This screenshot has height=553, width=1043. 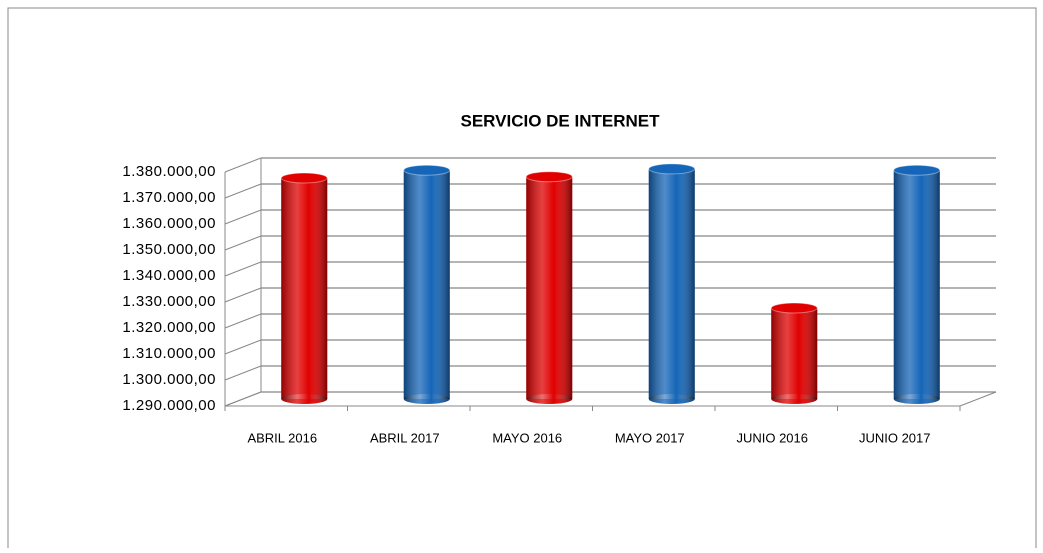 I want to click on y-tick-label: 1.360.000,00, so click(x=169, y=223).